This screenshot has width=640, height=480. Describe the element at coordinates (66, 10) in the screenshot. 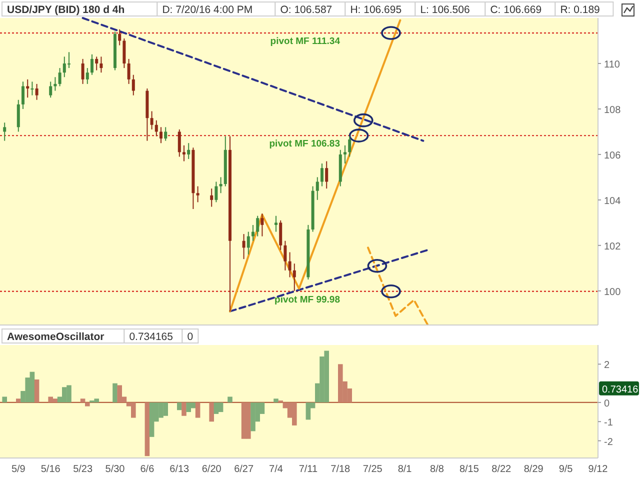

I see `chart-title: USD/JPY (BID) 180 d 4h` at that location.